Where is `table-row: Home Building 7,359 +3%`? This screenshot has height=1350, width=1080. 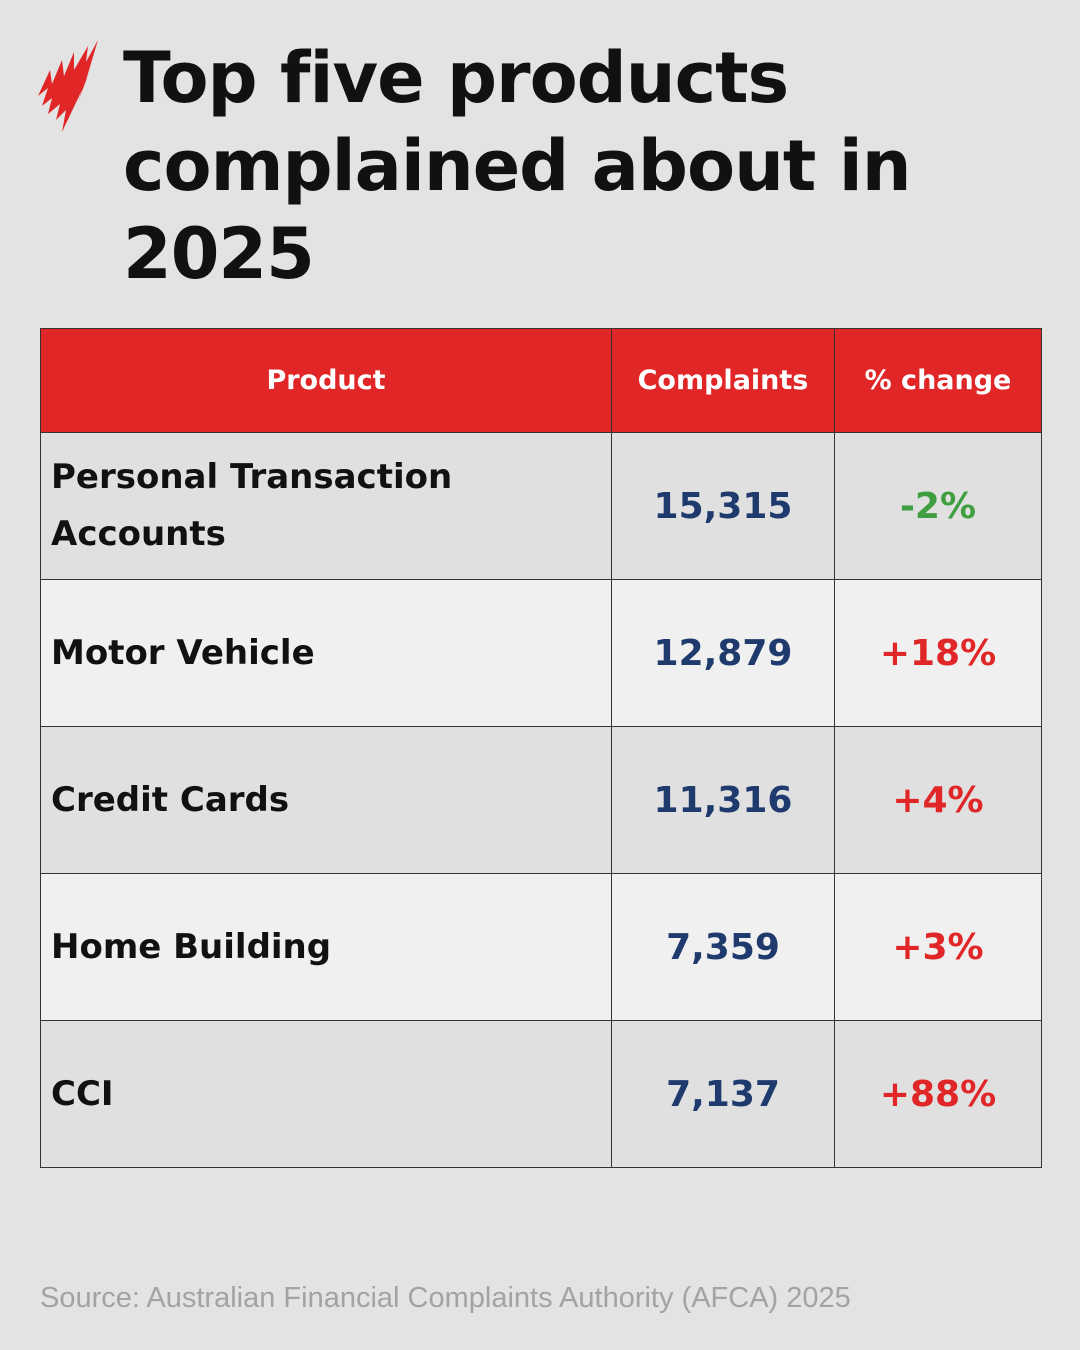
table-row: Home Building 7,359 +3% is located at coordinates (541, 947).